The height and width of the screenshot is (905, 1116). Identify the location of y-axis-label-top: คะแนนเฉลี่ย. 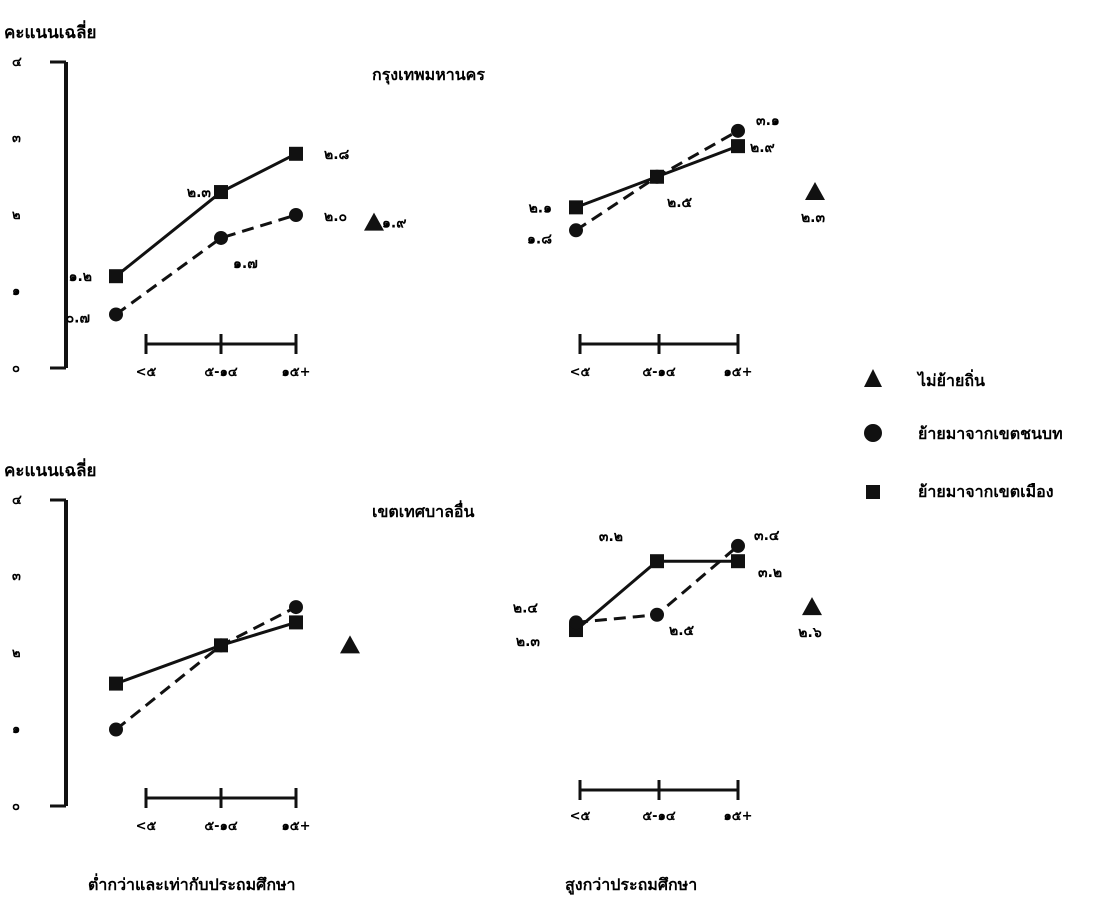
(50, 31).